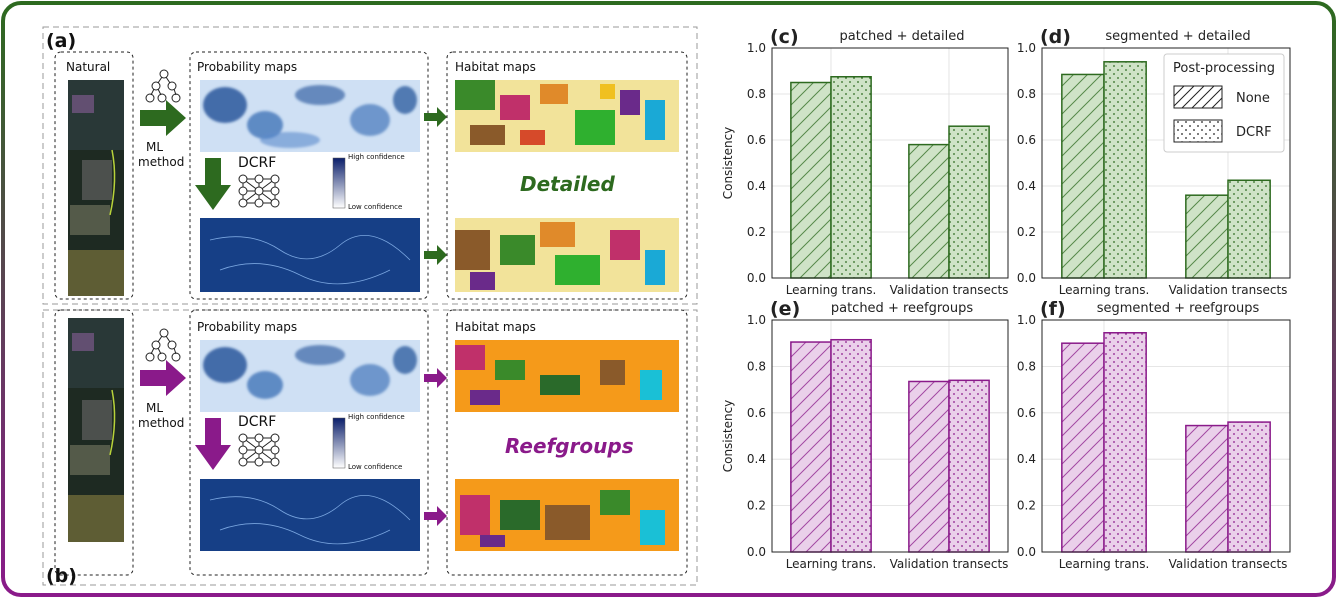 The height and width of the screenshot is (598, 1337). Describe the element at coordinates (61, 41) in the screenshot. I see `panel-letter-a: (a)` at that location.